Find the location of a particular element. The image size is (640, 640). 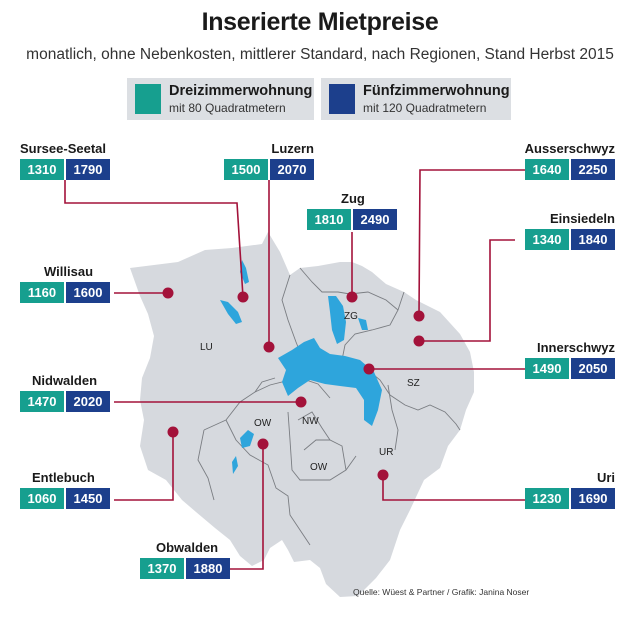

leader-uri is located at coordinates (453, 488).